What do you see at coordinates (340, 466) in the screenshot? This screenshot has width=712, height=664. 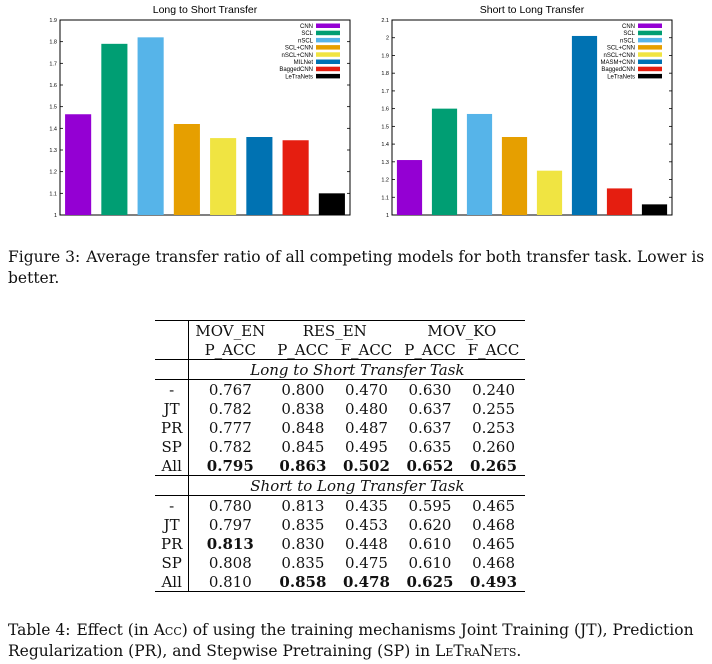 I see `table-row: All 0.795 0.863 0.502 0.652 0.265` at bounding box center [340, 466].